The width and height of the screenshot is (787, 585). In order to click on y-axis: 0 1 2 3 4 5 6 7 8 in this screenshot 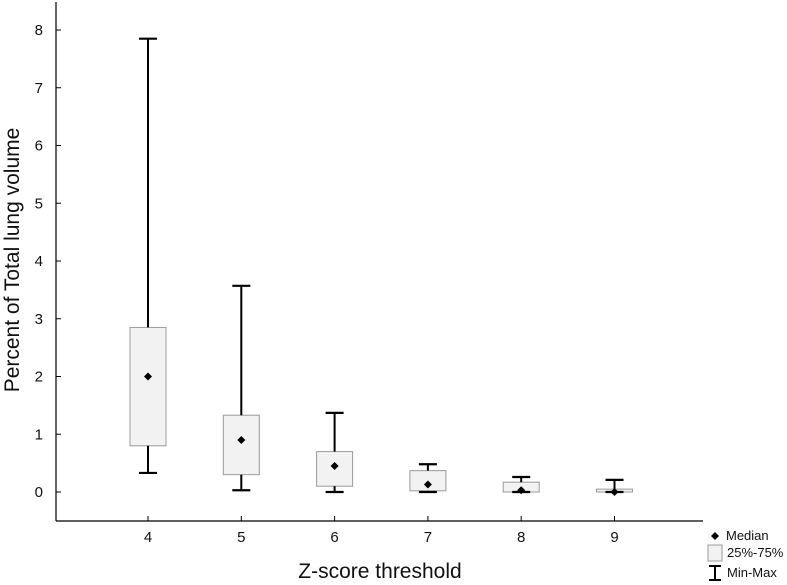, I will do `click(48, 261)`.